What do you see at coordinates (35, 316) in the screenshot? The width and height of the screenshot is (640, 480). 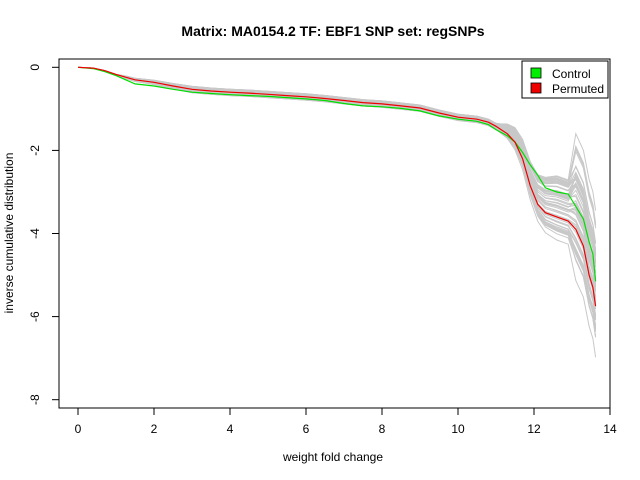 I see `y-tick-label: -6` at bounding box center [35, 316].